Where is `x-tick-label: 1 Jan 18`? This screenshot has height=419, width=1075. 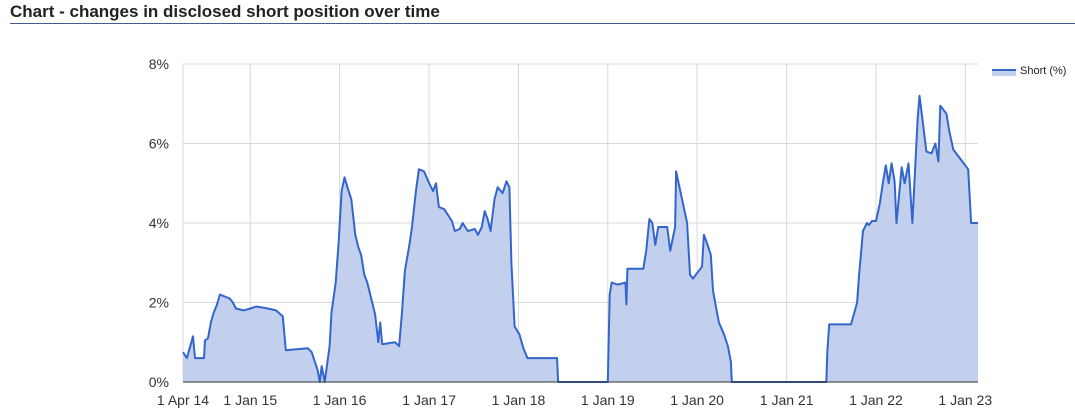
x-tick-label: 1 Jan 18 is located at coordinates (519, 400).